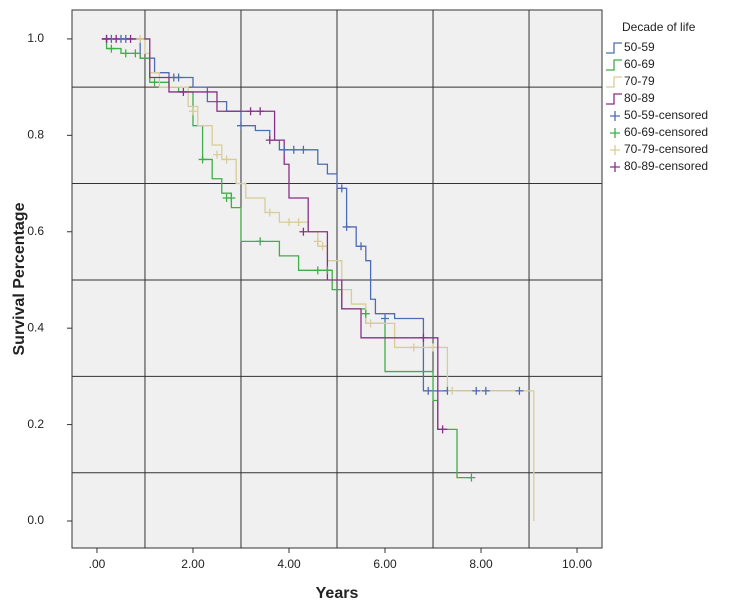 Image resolution: width=739 pixels, height=606 pixels. What do you see at coordinates (35, 424) in the screenshot?
I see `y-tick-label: 0.2` at bounding box center [35, 424].